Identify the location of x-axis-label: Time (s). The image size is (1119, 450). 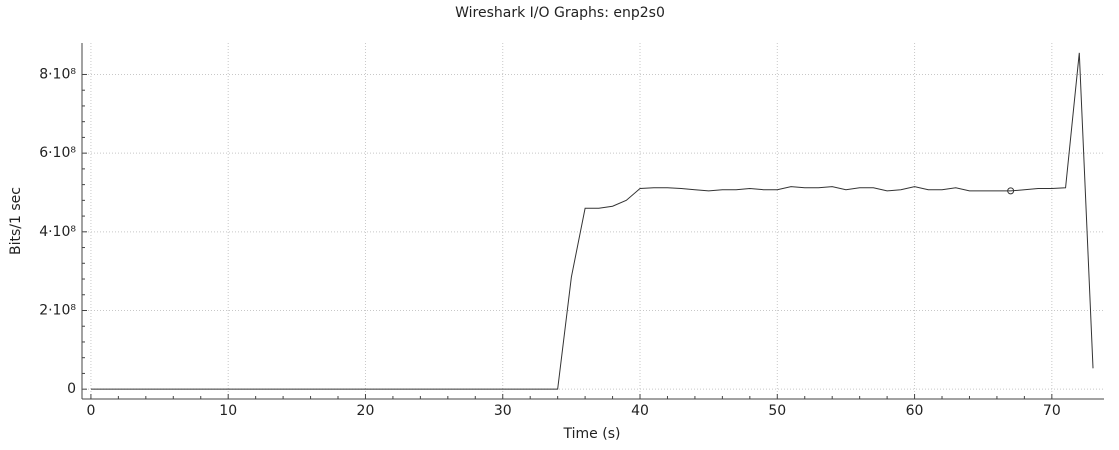
(592, 434).